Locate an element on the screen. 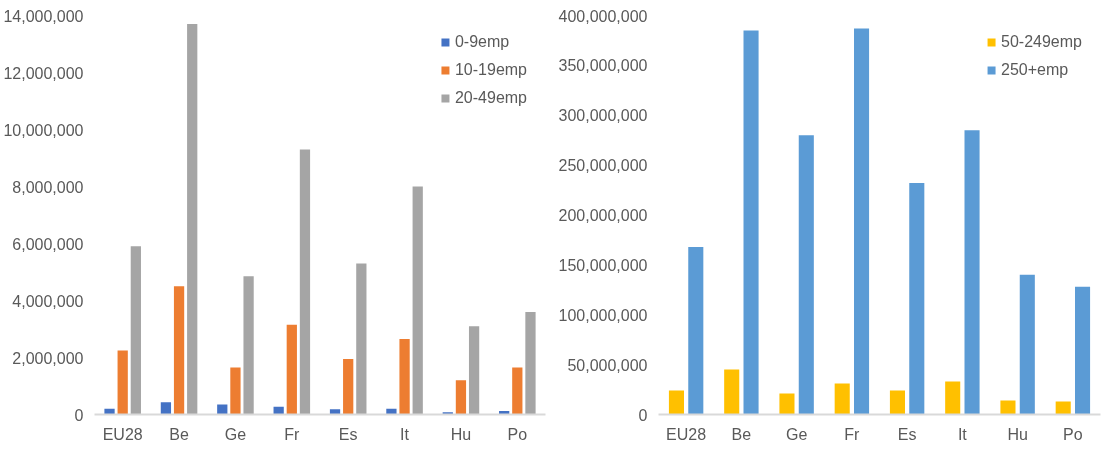 The height and width of the screenshot is (450, 1115). y-tick-label: 150,000,000 is located at coordinates (603, 265).